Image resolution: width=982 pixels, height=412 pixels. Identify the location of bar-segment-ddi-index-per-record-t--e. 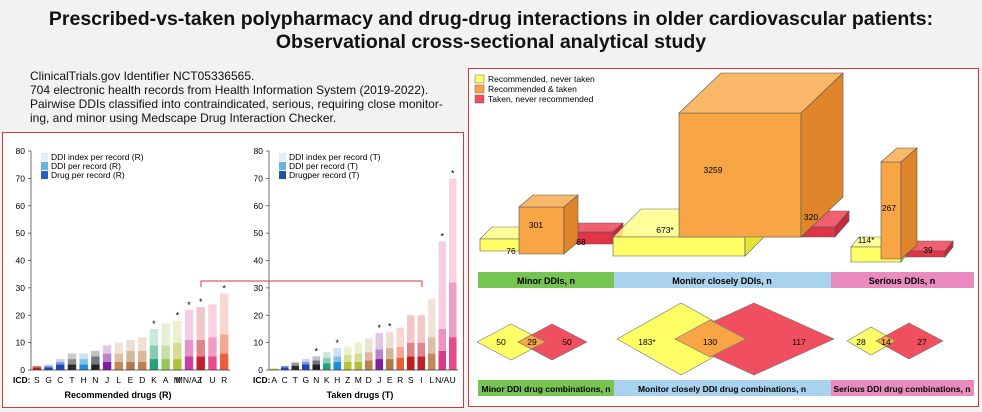
(389, 340).